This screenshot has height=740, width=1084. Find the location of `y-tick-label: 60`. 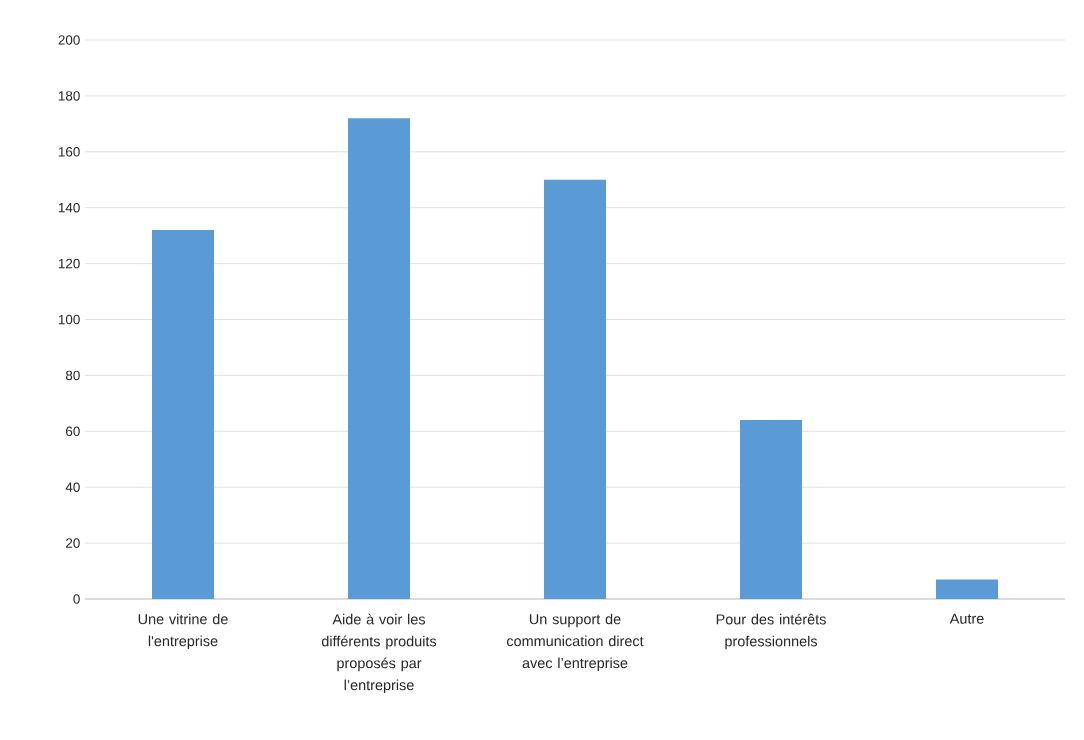

y-tick-label: 60 is located at coordinates (73, 431).